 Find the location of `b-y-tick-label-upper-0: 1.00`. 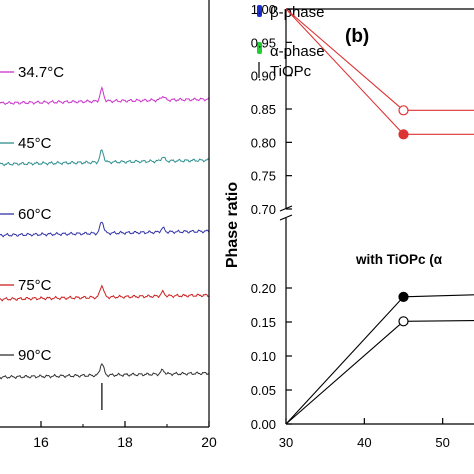

b-y-tick-label-upper-0: 1.00 is located at coordinates (263, 9).